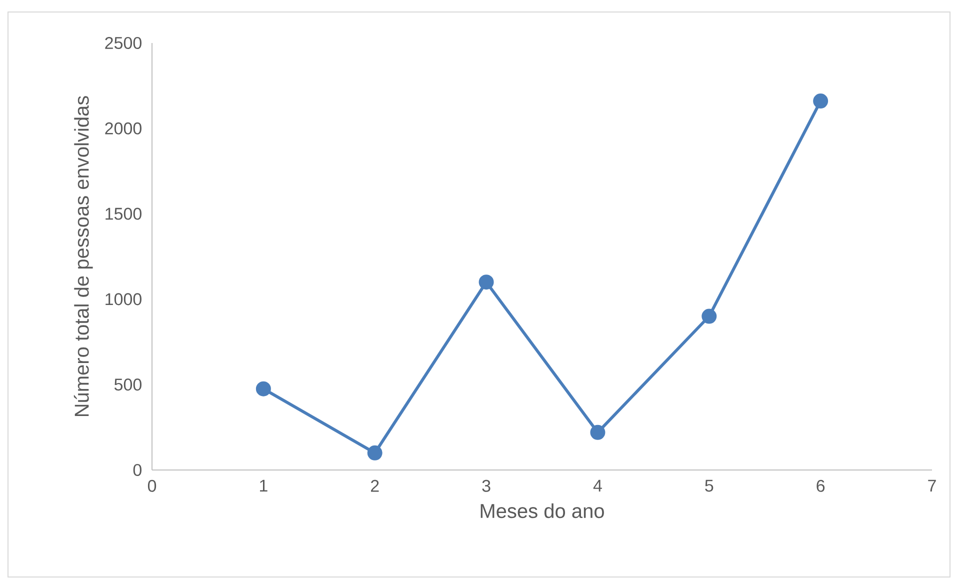 This screenshot has height=581, width=953. I want to click on y-tick-label: 500, so click(128, 384).